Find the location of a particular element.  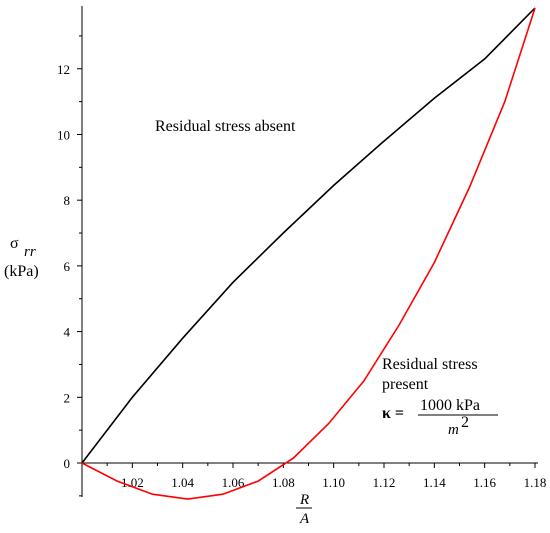

x-tick-label: 1.04 is located at coordinates (182, 482).